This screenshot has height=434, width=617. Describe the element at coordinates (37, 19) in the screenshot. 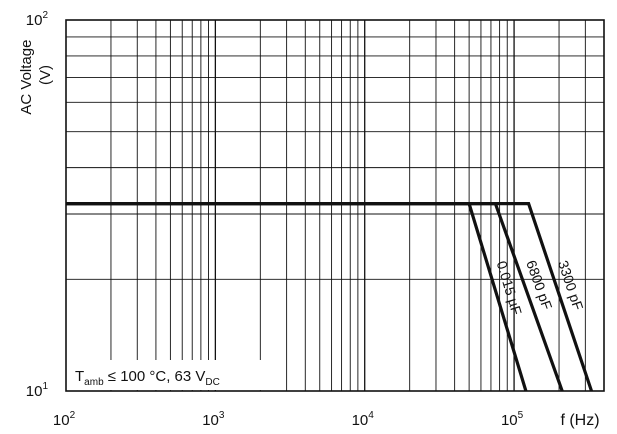

I see `y-tick-label: 10²` at that location.